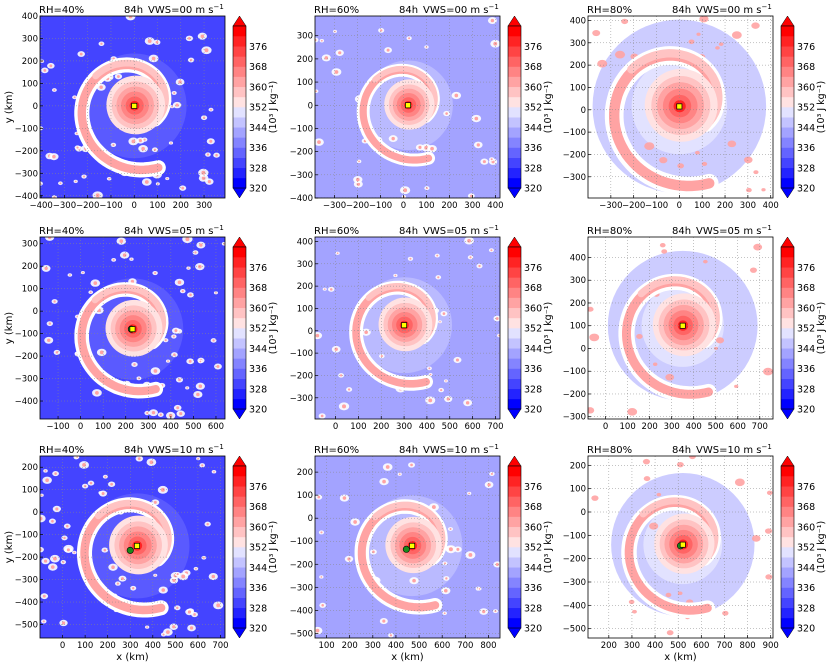  I want to click on x-tick-label: −200, so click(87, 206).